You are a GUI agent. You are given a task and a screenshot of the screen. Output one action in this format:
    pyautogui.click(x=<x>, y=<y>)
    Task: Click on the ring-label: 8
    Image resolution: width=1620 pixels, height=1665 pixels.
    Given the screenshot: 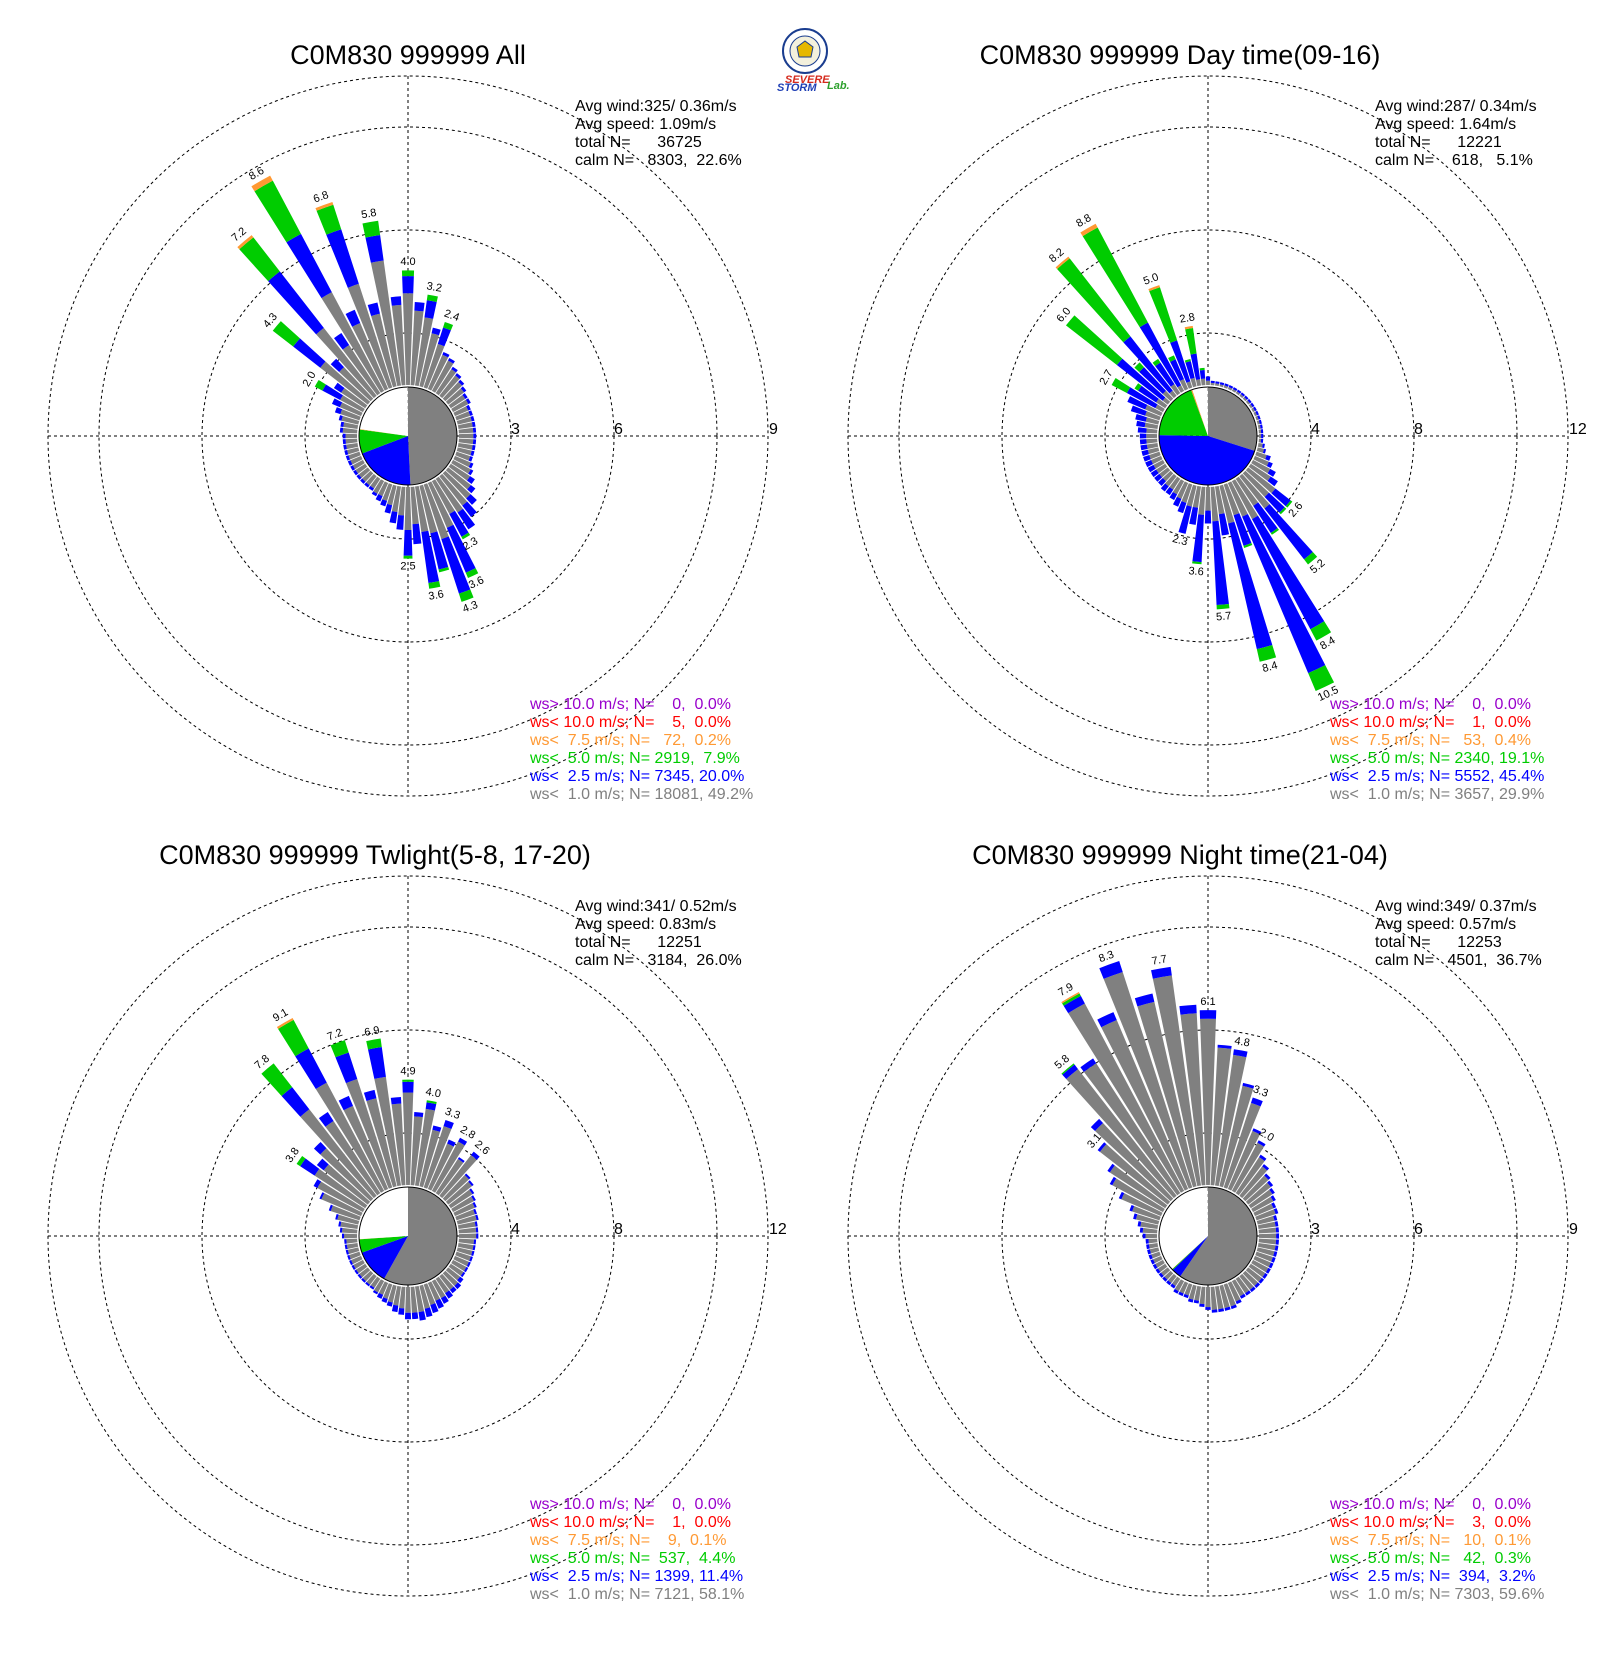 What is the action you would take?
    pyautogui.click(x=618, y=1229)
    